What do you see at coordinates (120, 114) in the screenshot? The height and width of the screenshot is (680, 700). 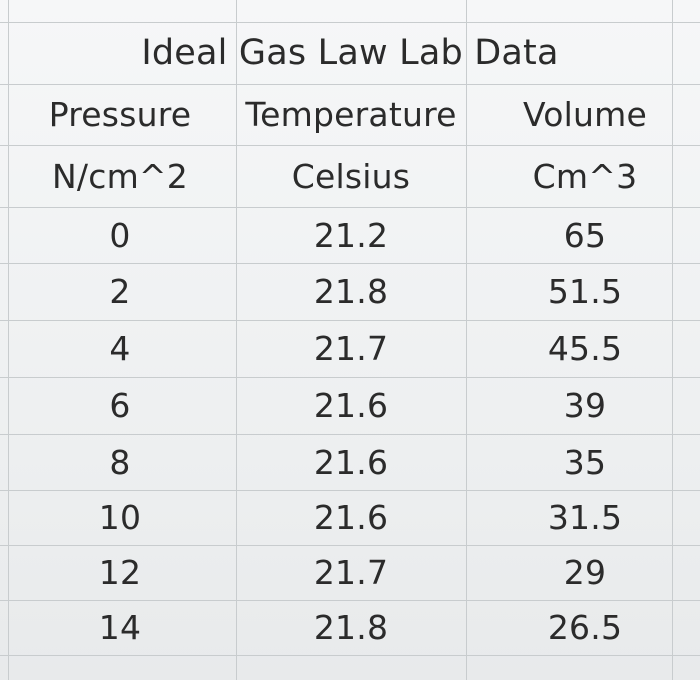 I see `header-pressure: Pressure` at bounding box center [120, 114].